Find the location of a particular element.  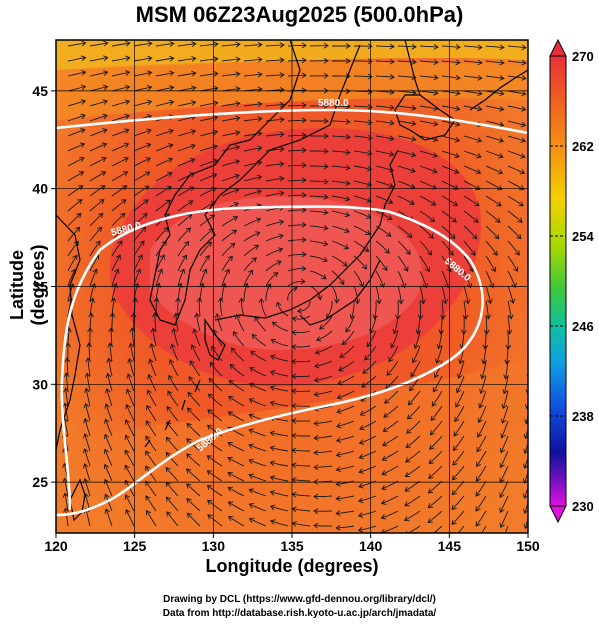

y-axis-label: Latitude (degrees) is located at coordinates (27, 285).